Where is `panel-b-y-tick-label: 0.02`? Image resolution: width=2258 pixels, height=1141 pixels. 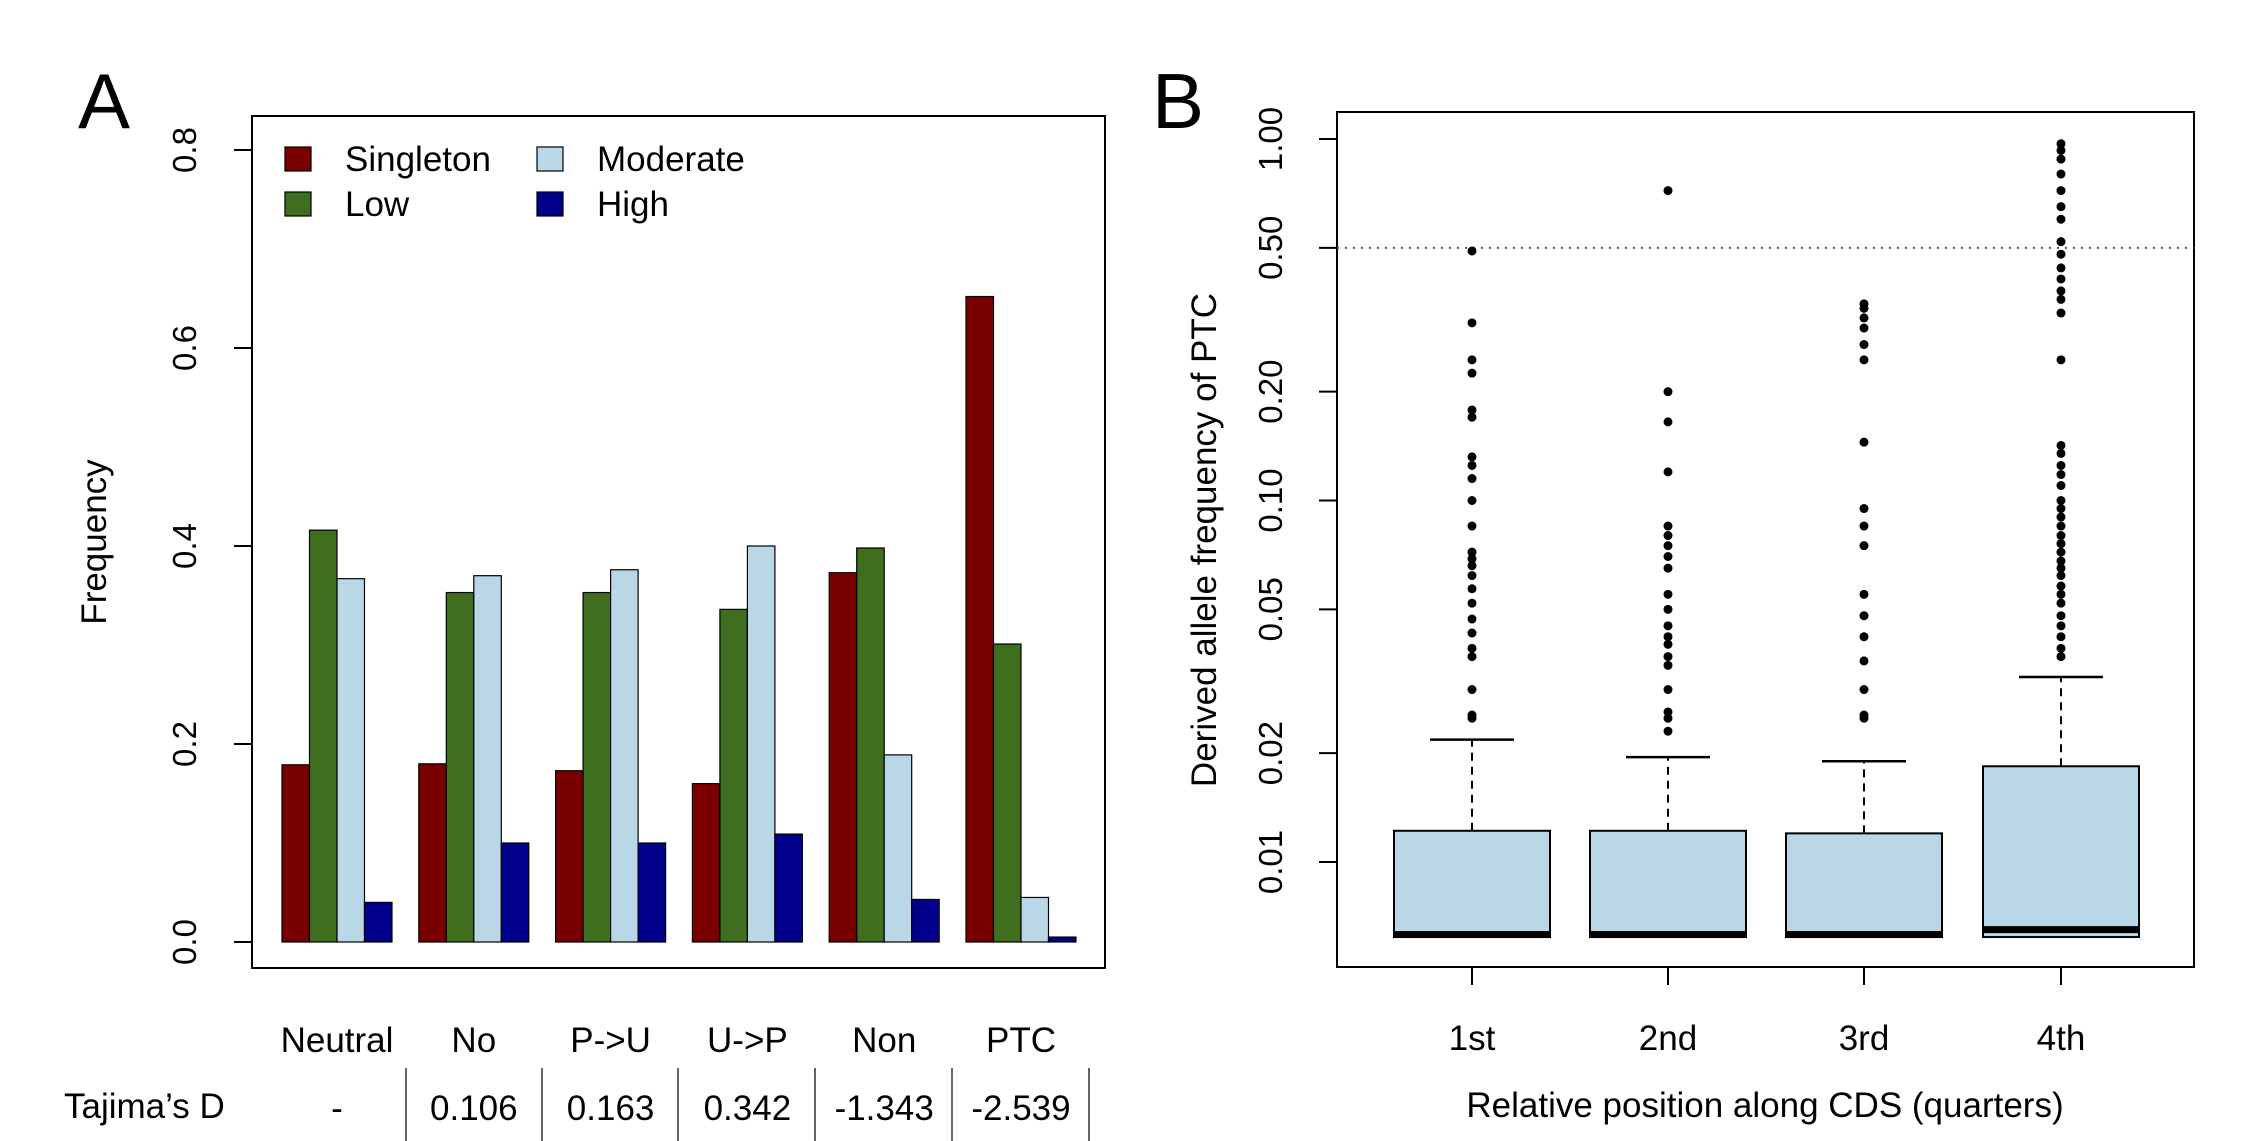 panel-b-y-tick-label: 0.02 is located at coordinates (1270, 753).